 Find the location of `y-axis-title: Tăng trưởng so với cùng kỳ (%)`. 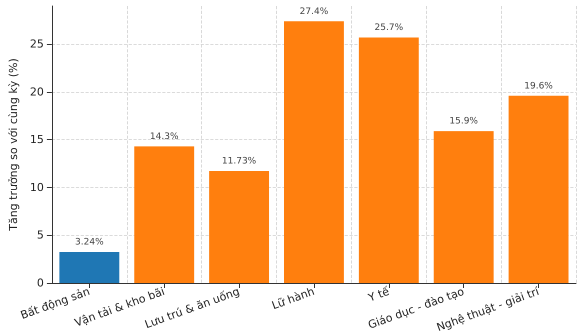

y-axis-title: Tăng trưởng so với cùng kỳ (%) is located at coordinates (13, 145).